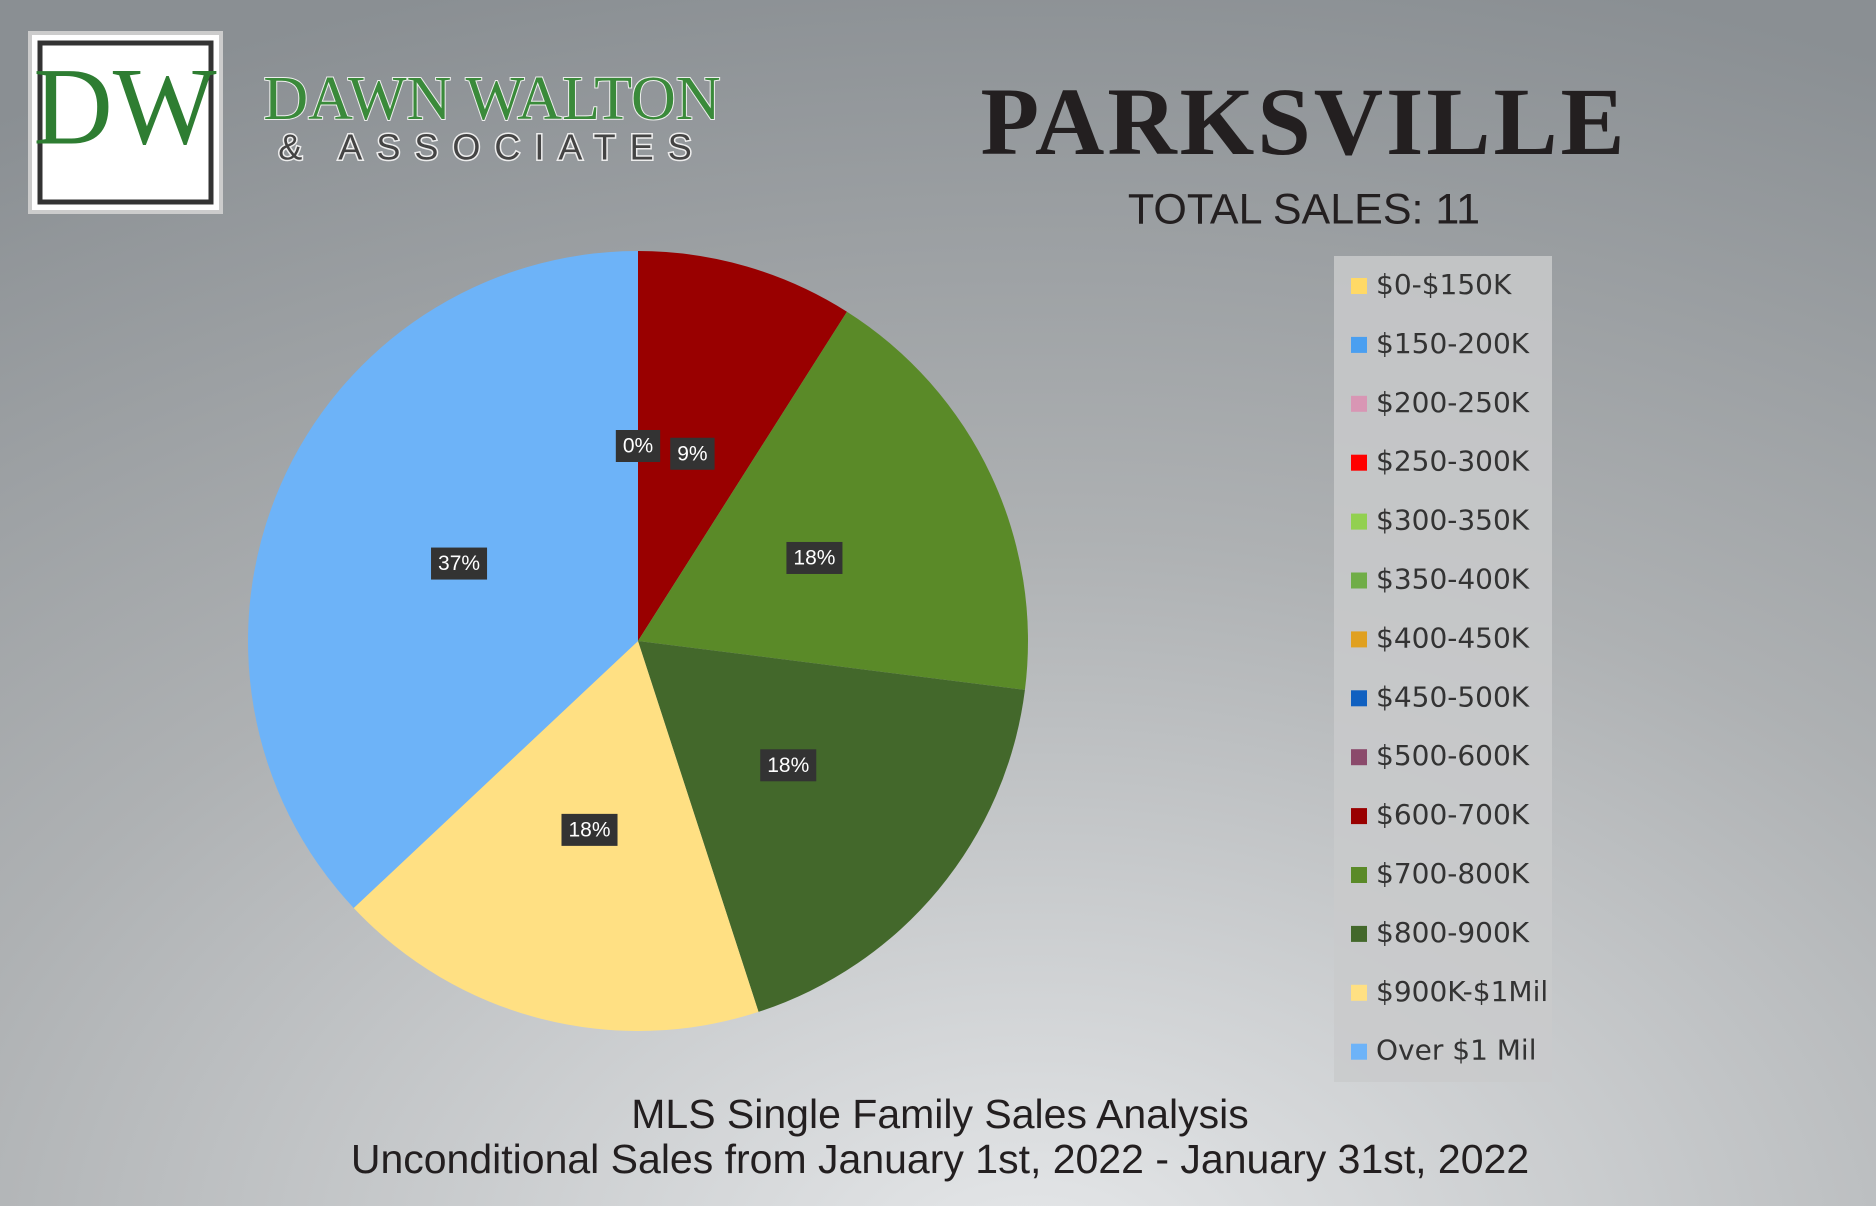 This screenshot has width=1876, height=1206. I want to click on legend-label: $450-500K, so click(1453, 696).